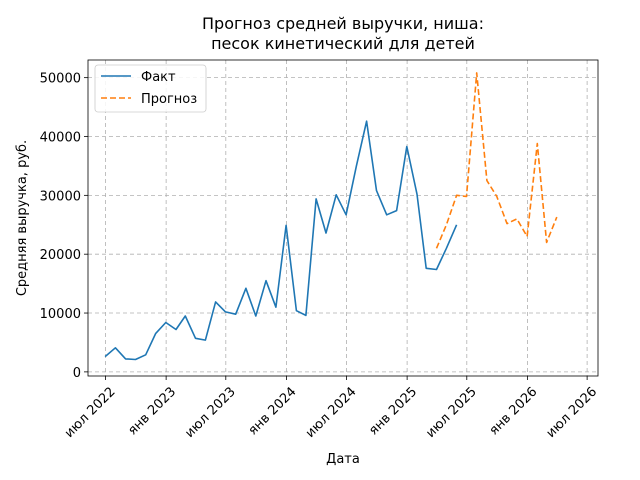 The height and width of the screenshot is (480, 640). Describe the element at coordinates (331, 412) in the screenshot. I see `x-tick-label: июл 2024` at that location.